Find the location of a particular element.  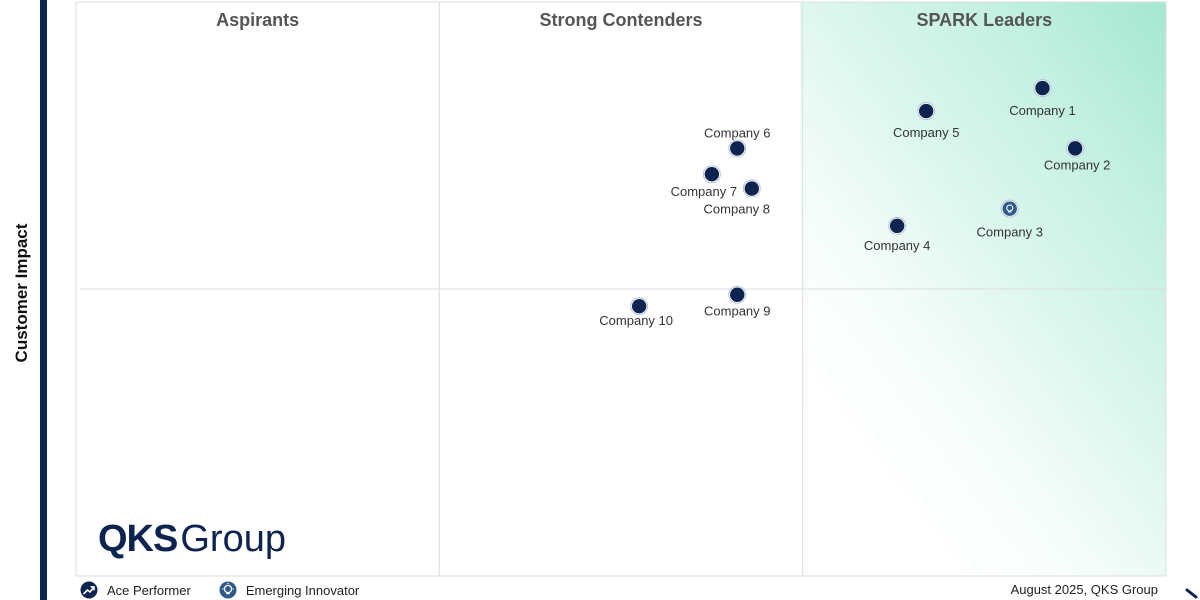

data-point-4: Company 4 is located at coordinates (897, 234).